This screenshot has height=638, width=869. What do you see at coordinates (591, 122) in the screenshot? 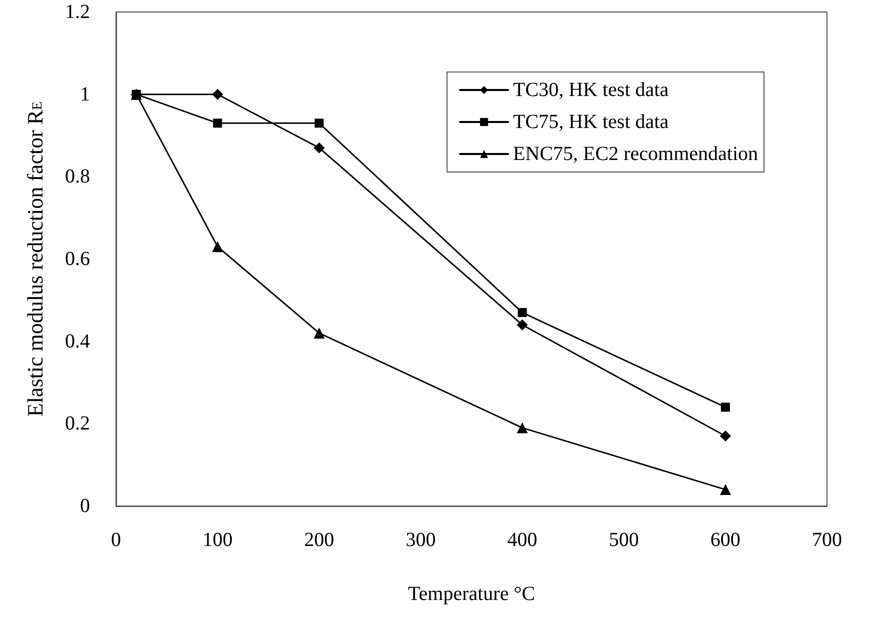
I see `legend-label: TC75, HK test data` at bounding box center [591, 122].